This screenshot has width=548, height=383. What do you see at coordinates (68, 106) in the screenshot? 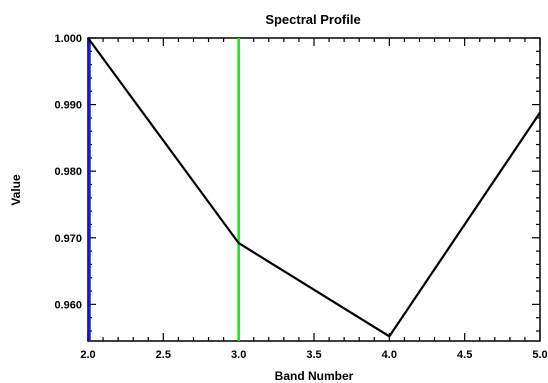
I see `y-tick-label: 0.990` at bounding box center [68, 106].